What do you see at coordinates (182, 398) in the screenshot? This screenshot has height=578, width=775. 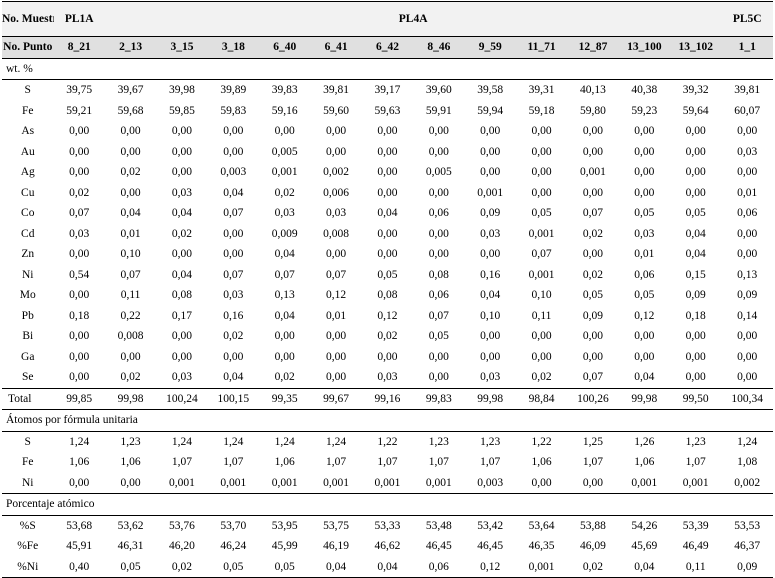 I see `total-cell: 100,24` at bounding box center [182, 398].